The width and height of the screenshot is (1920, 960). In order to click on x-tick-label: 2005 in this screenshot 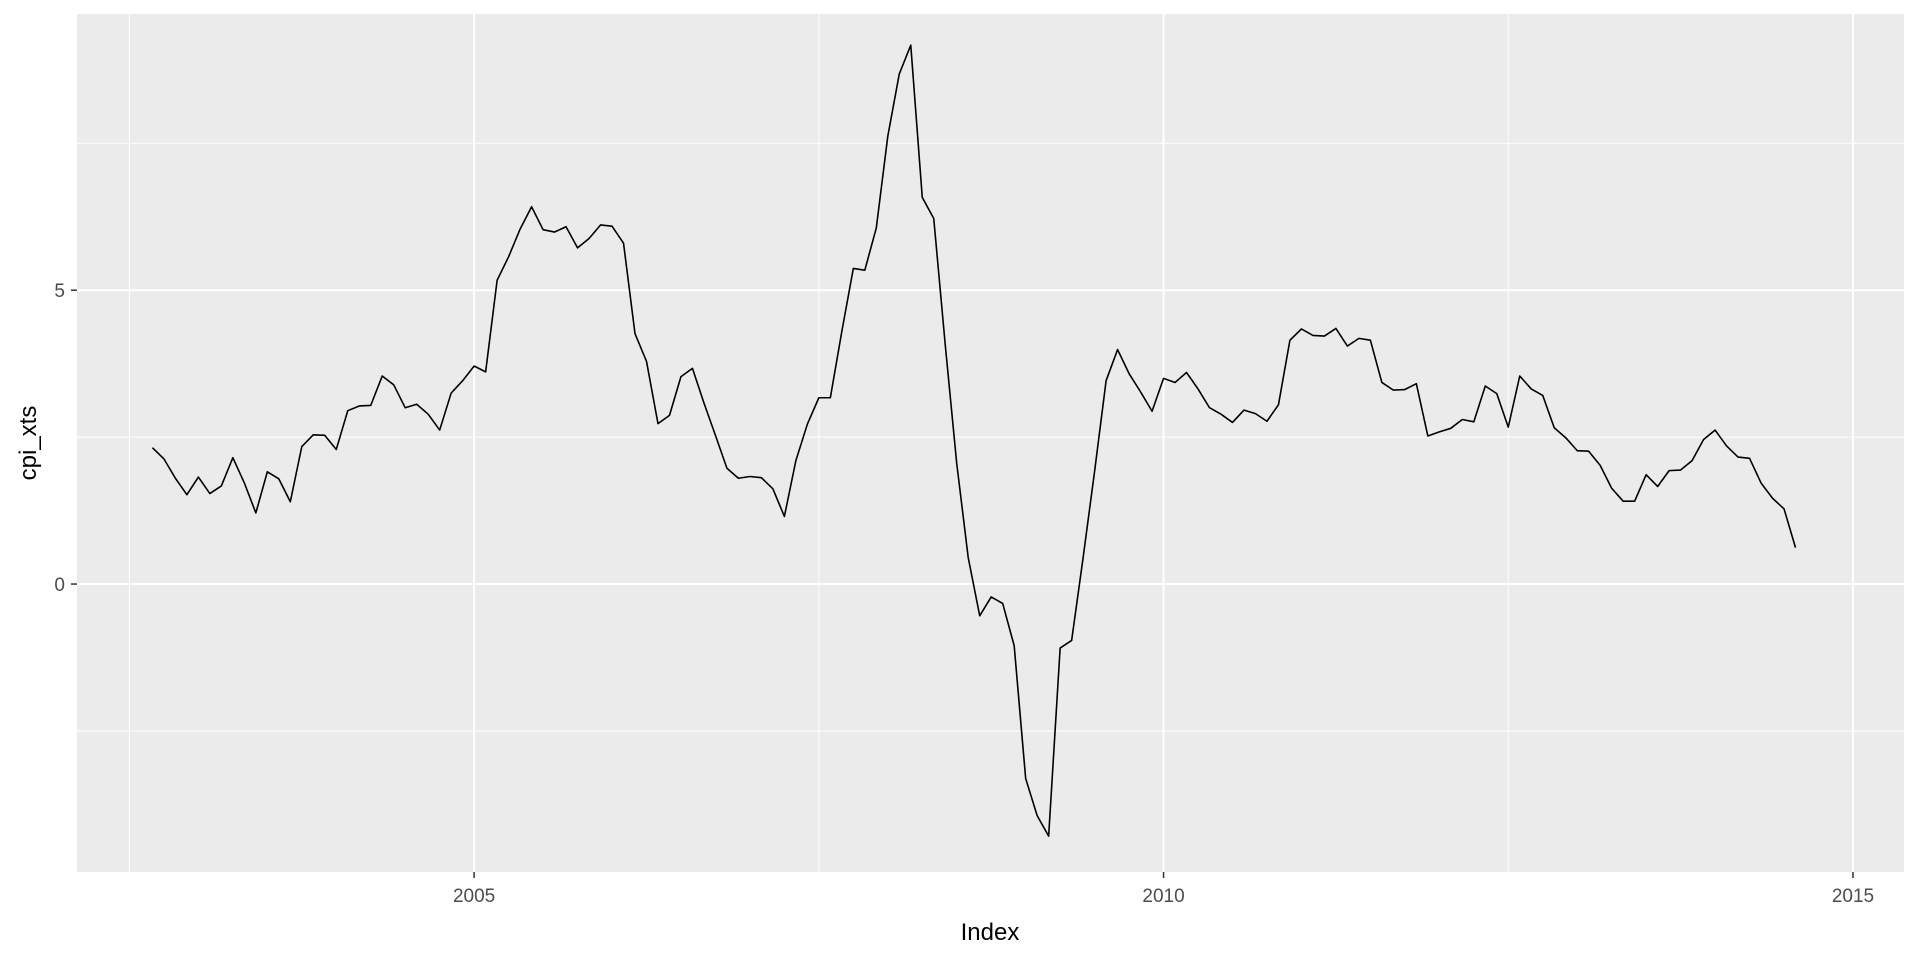, I will do `click(474, 896)`.